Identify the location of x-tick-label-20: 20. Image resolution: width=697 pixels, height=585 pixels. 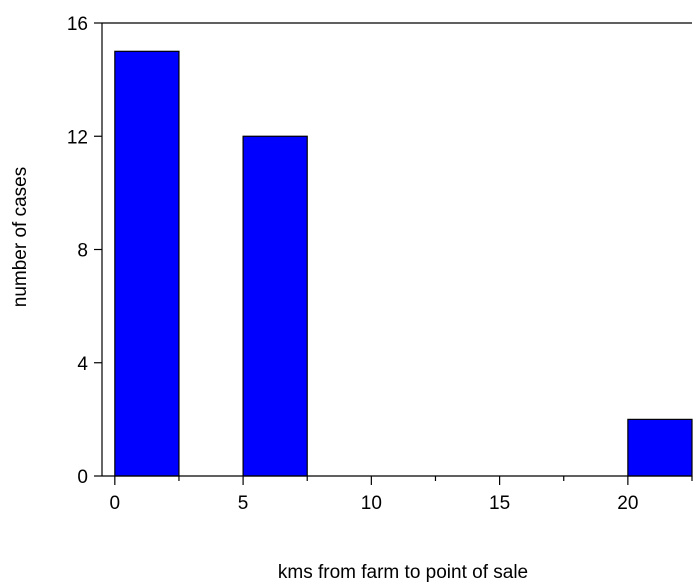
(627, 503).